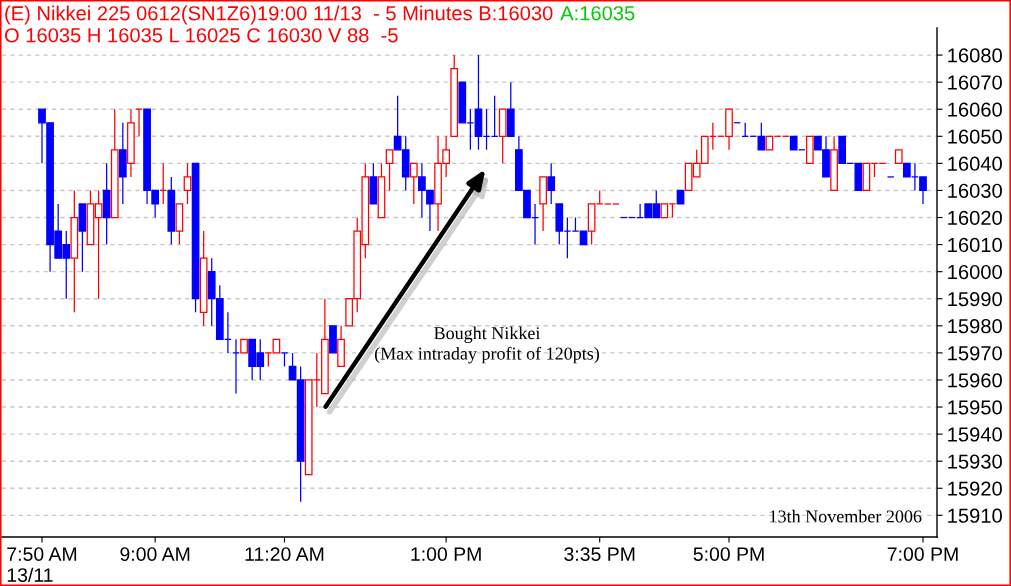 This screenshot has height=586, width=1011. What do you see at coordinates (975, 407) in the screenshot?
I see `y-tick-label: 15950` at bounding box center [975, 407].